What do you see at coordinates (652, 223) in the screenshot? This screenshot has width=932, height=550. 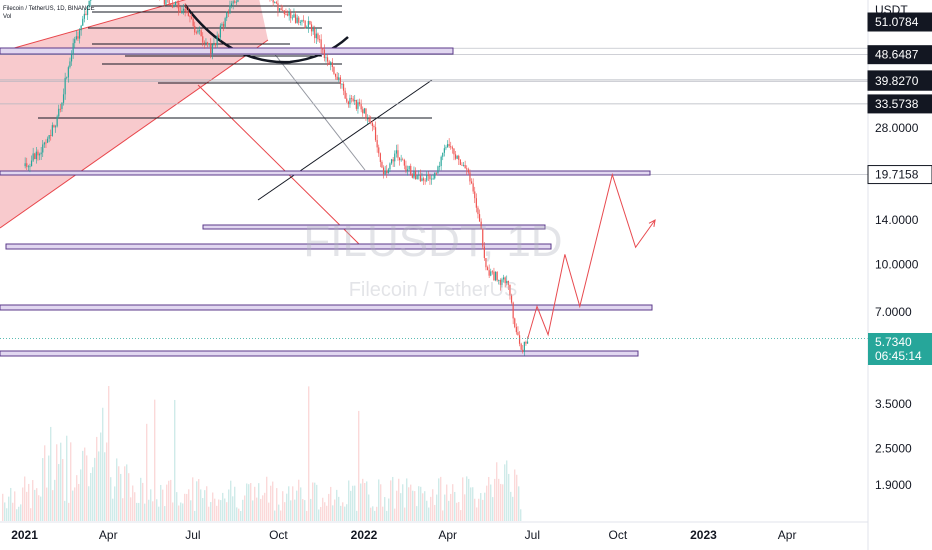 I see `projection-arrowhead` at bounding box center [652, 223].